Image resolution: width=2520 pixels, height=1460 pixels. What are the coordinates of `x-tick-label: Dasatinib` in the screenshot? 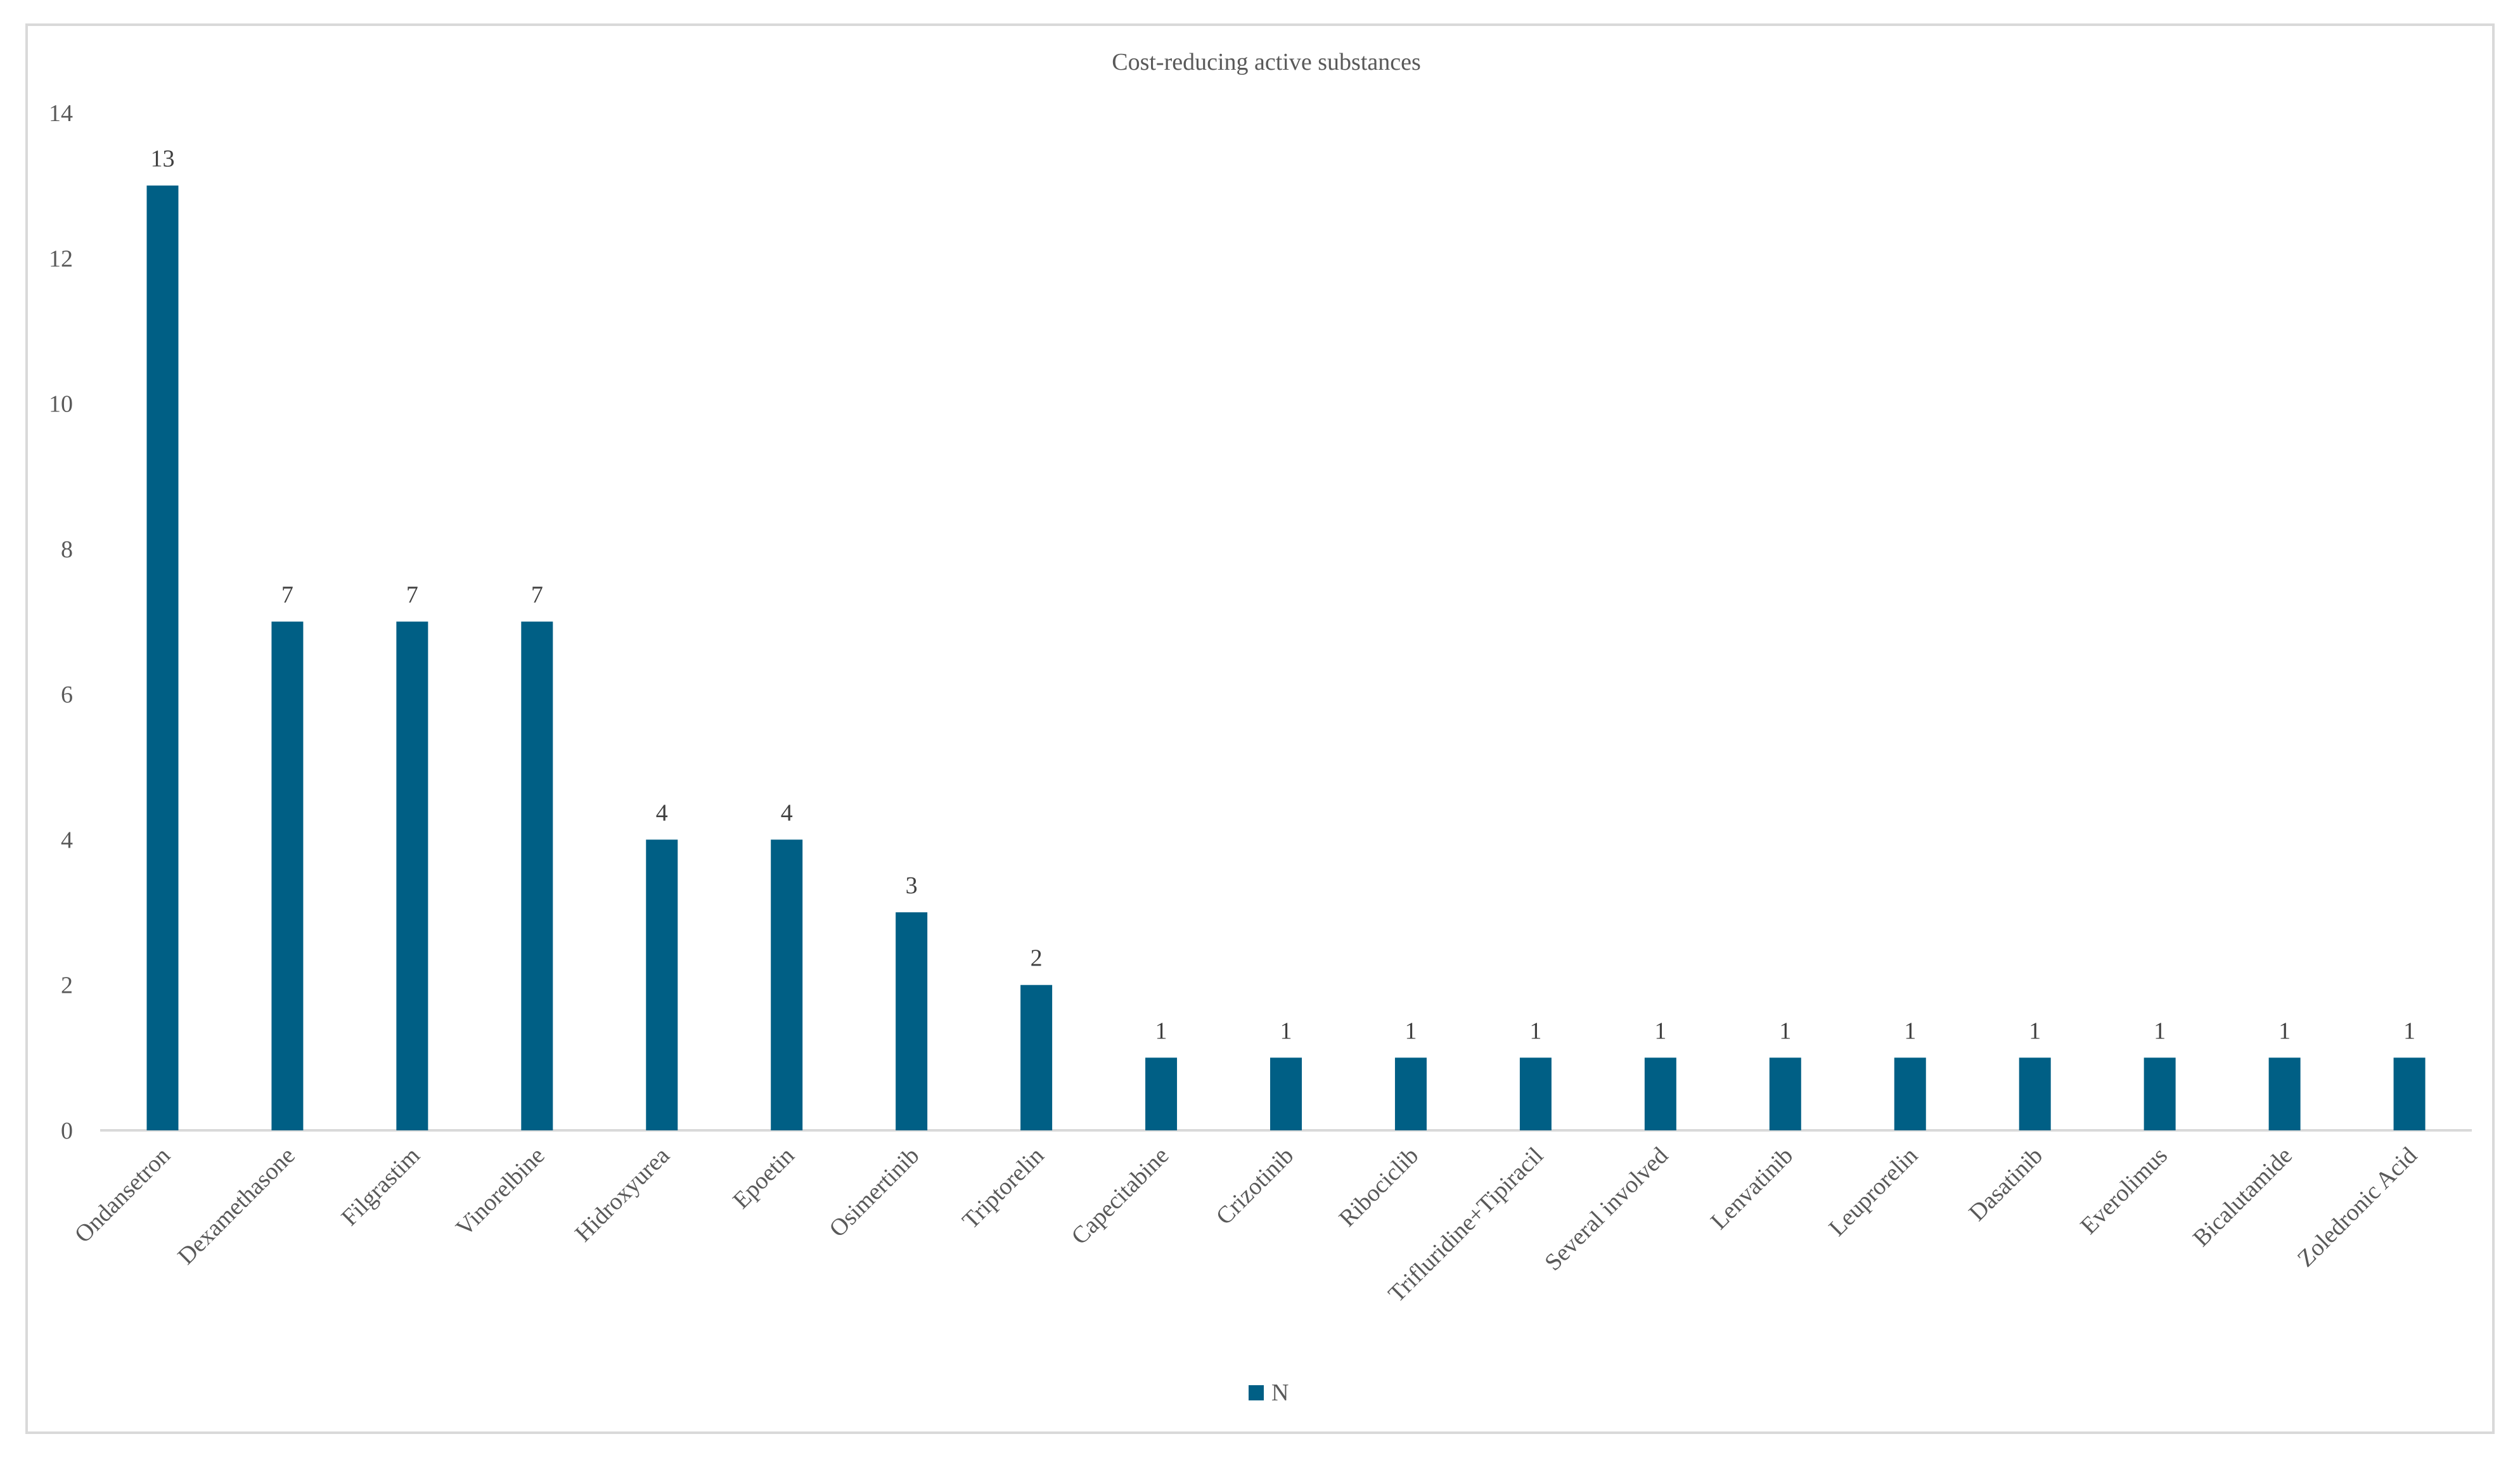 It's located at (2006, 1184).